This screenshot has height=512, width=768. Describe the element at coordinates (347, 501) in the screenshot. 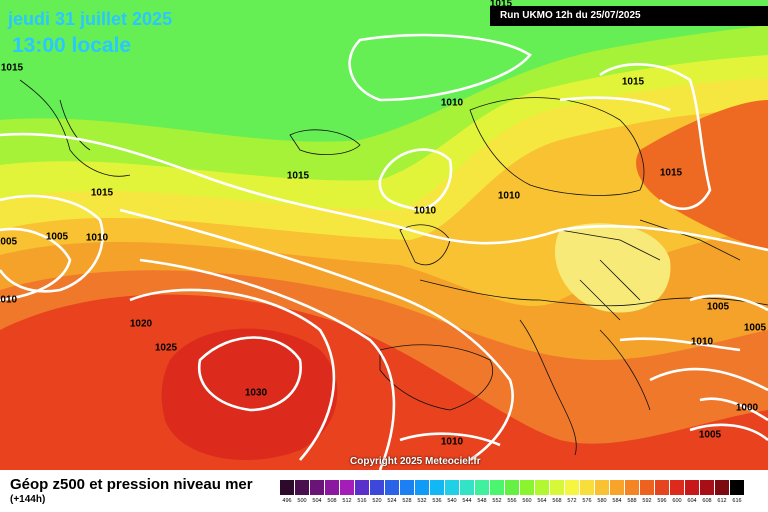

I see `legend-tick-label: 512` at that location.